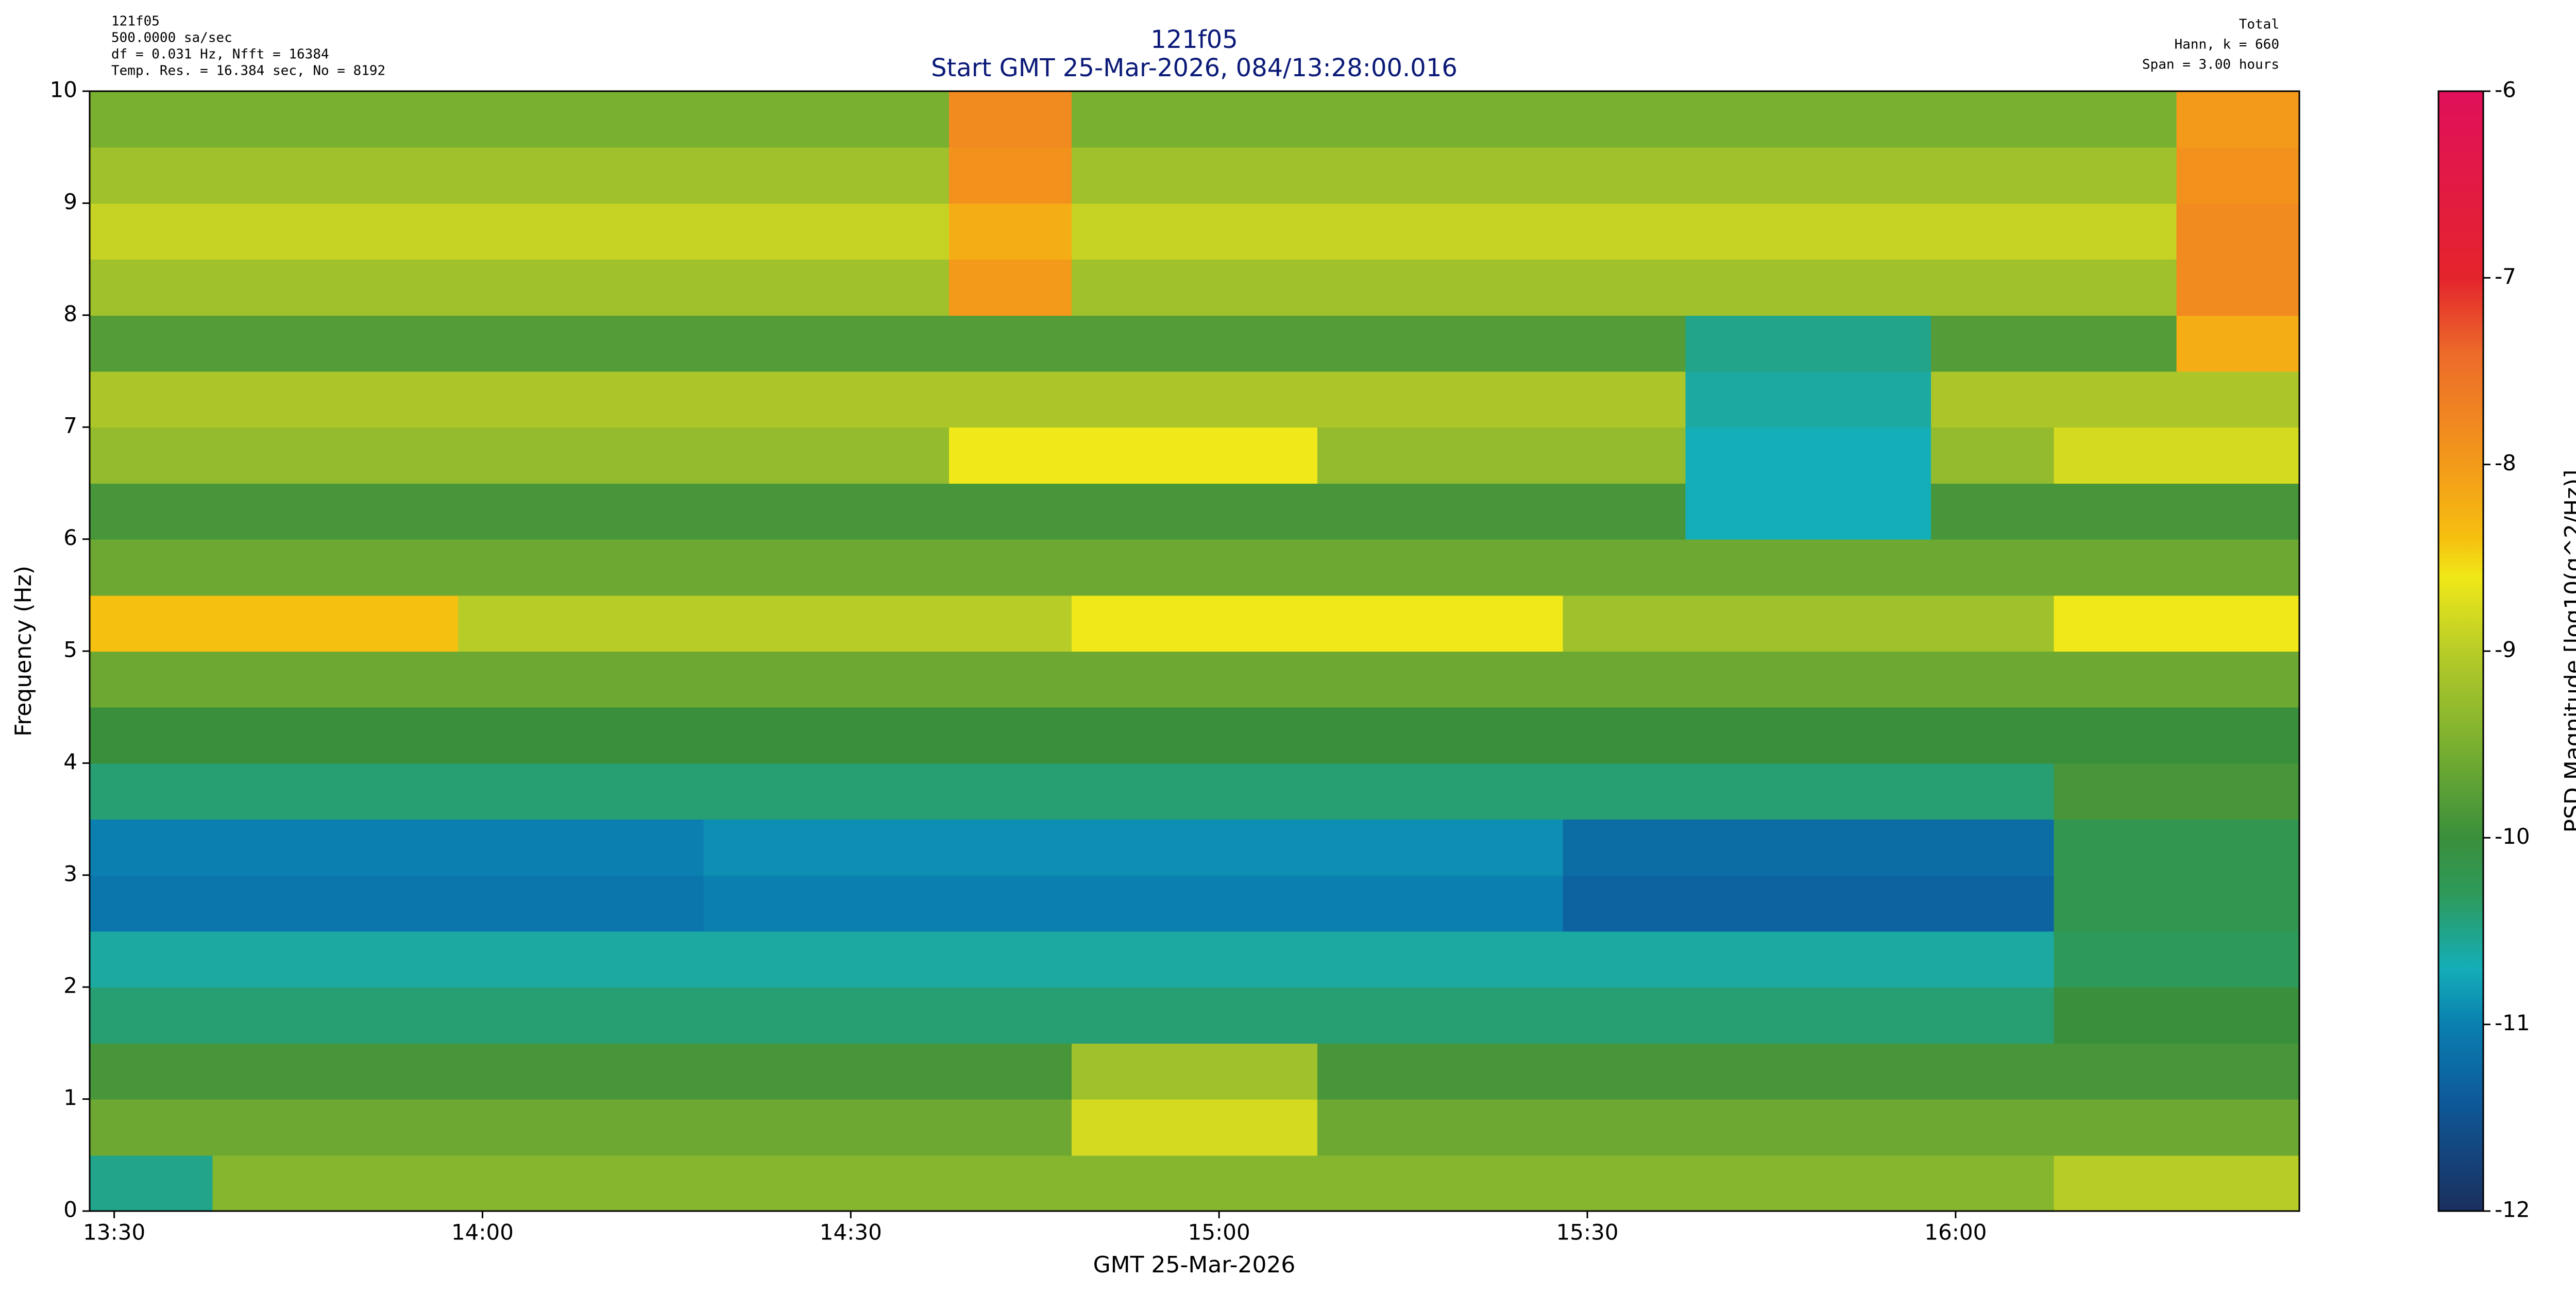 This screenshot has height=1294, width=2576. I want to click on info-note: Hann, k = 660, so click(2227, 45).